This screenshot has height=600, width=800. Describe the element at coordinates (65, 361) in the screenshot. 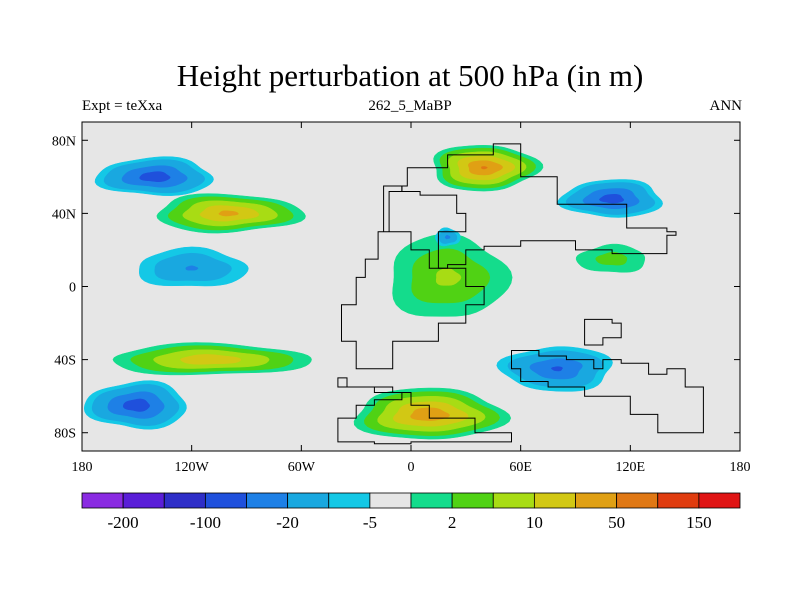

I see `y-tick-label-3: 40S` at that location.